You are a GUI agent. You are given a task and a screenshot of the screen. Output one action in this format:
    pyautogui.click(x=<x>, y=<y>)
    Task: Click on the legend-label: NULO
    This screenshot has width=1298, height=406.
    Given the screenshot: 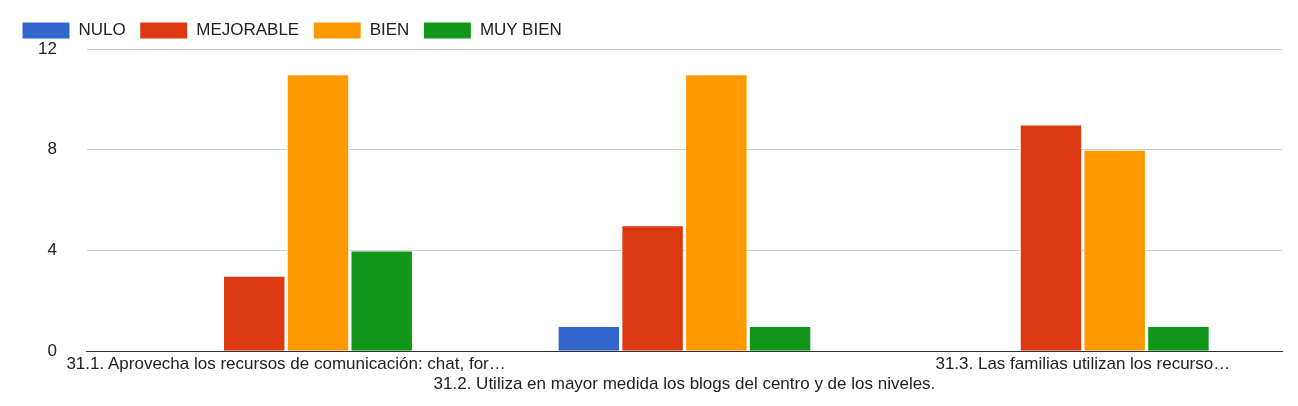 What is the action you would take?
    pyautogui.click(x=102, y=30)
    